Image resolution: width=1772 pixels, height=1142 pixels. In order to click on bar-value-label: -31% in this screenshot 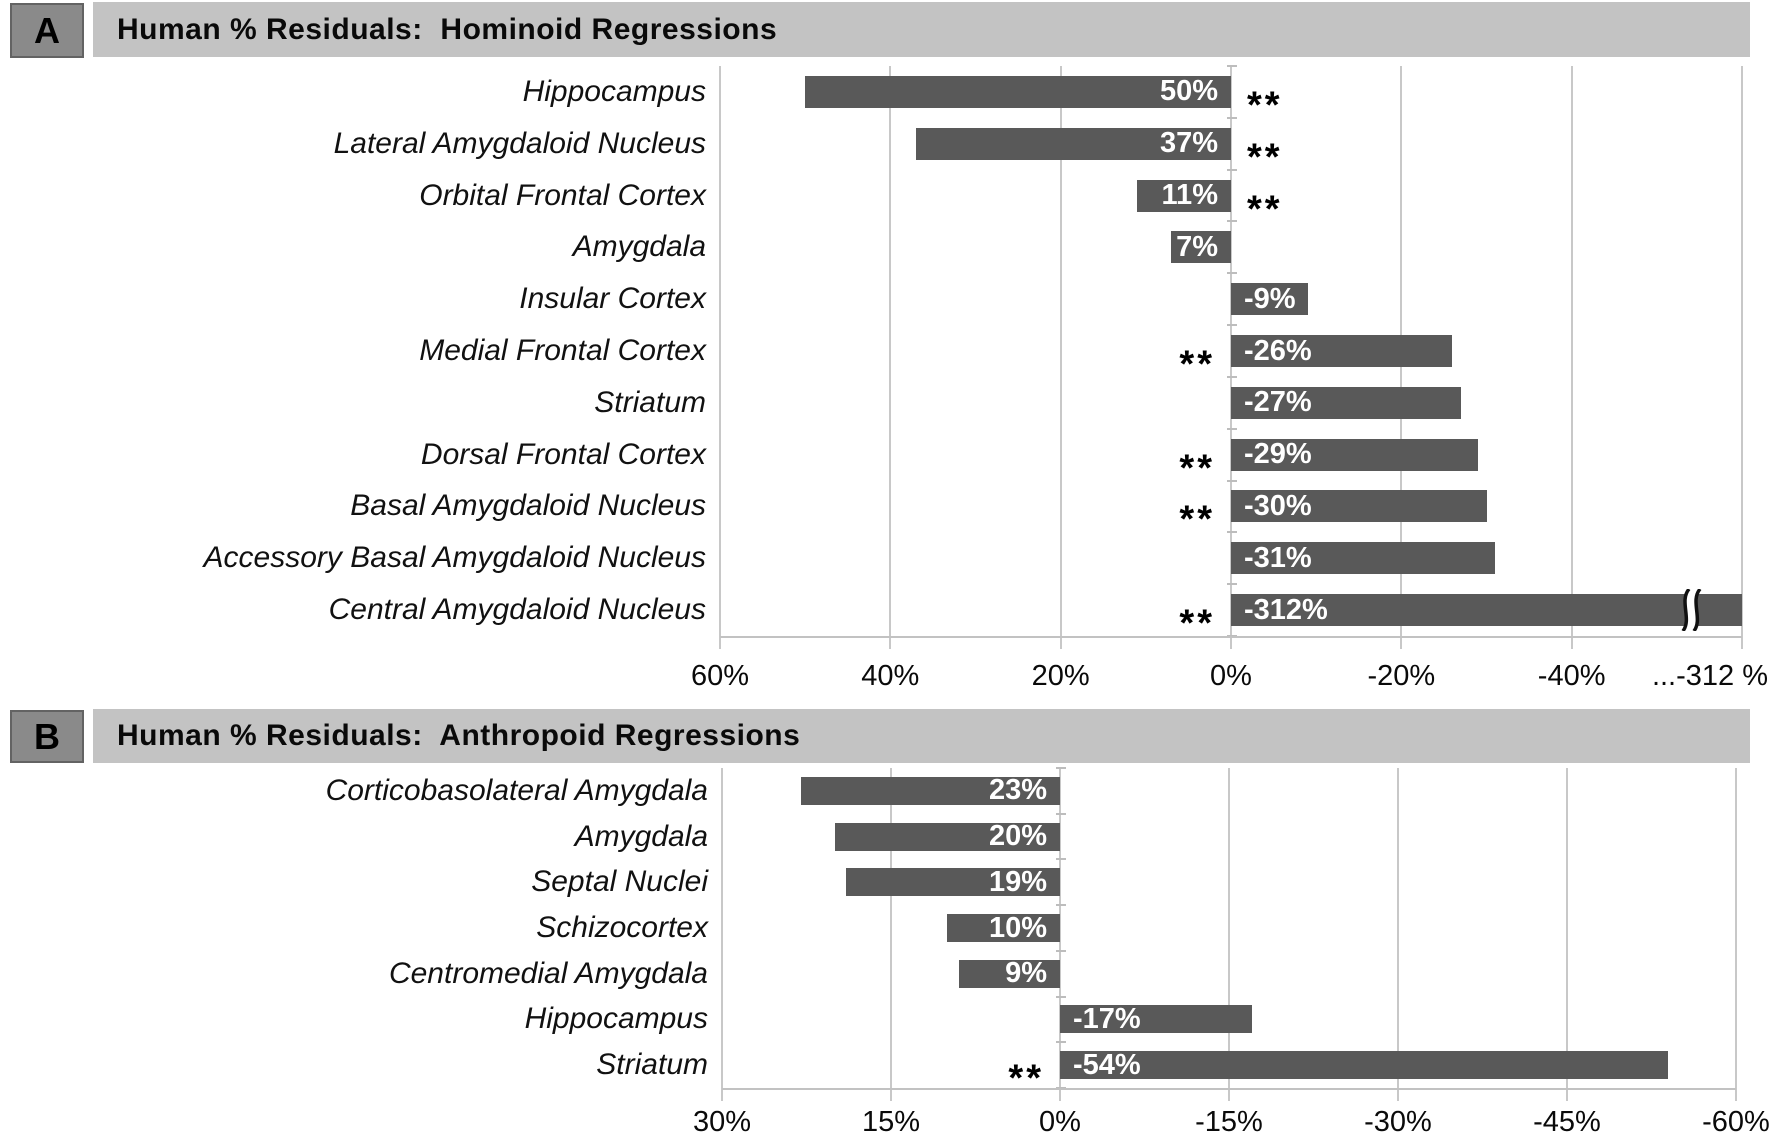, I will do `click(1278, 557)`.